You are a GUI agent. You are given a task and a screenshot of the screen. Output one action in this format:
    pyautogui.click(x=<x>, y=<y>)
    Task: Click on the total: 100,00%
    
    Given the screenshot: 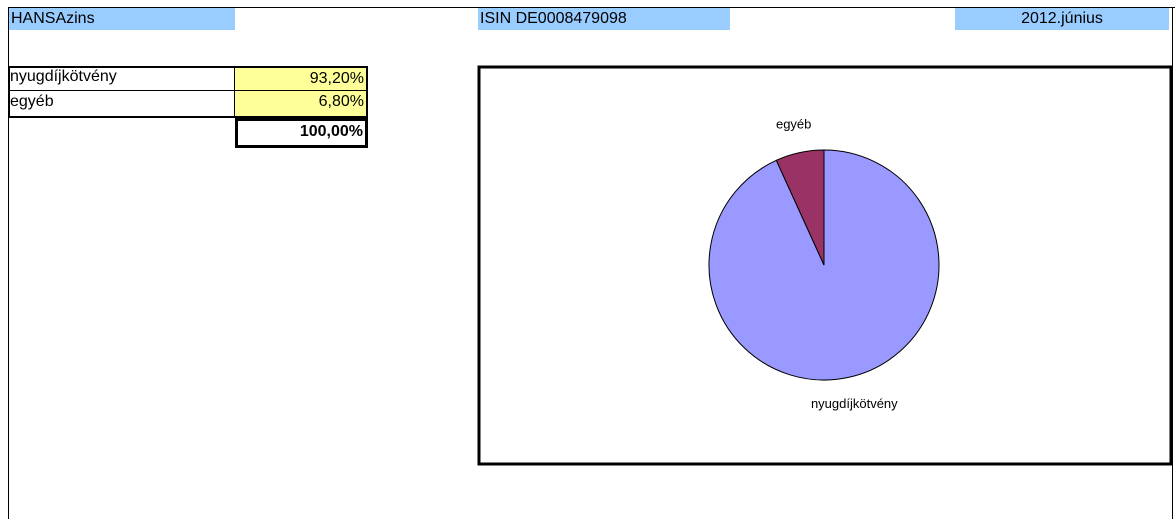 What is the action you would take?
    pyautogui.click(x=301, y=133)
    